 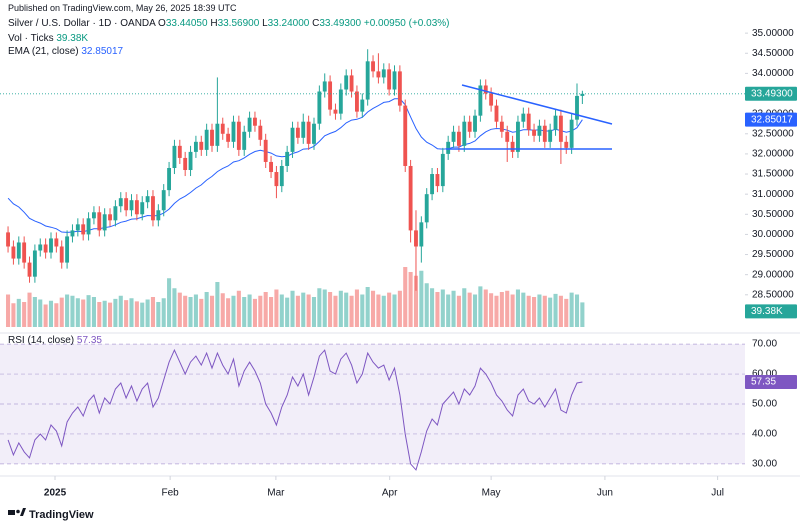 What do you see at coordinates (41, 340) in the screenshot?
I see `rsi-name: RSI (14, close)` at bounding box center [41, 340].